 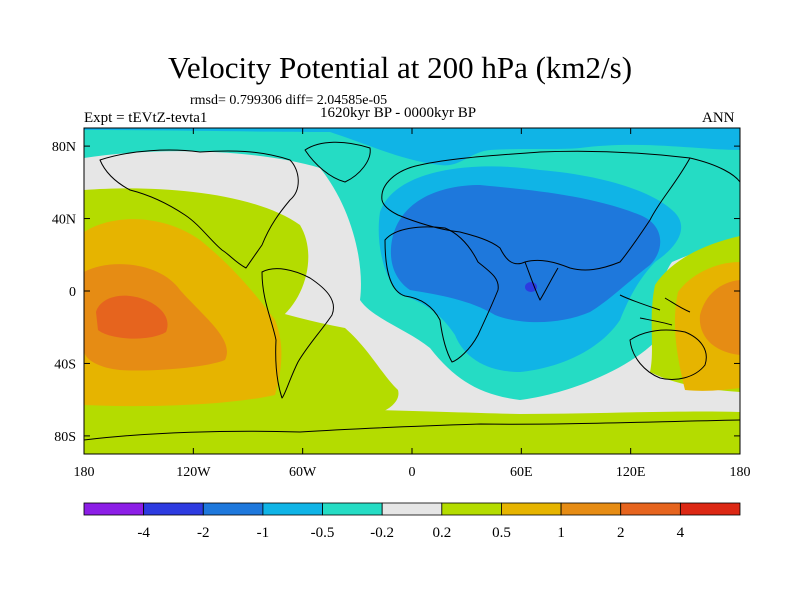 What do you see at coordinates (561, 533) in the screenshot?
I see `colorbar-label: 1` at bounding box center [561, 533].